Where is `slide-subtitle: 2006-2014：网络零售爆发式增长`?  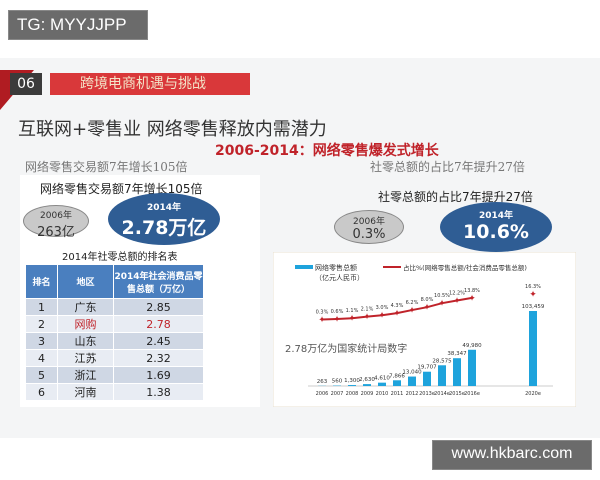 slide-subtitle: 2006-2014：网络零售爆发式增长 is located at coordinates (327, 151).